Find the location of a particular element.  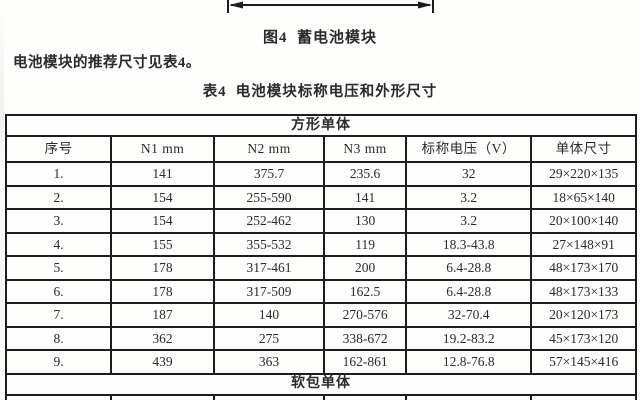

intro-paragraph: 电池模块的推荐尺寸见表4。 is located at coordinates (107, 63).